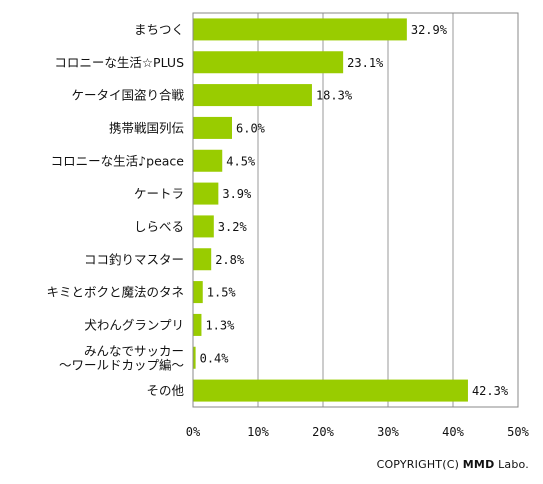 This screenshot has width=543, height=484. Describe the element at coordinates (258, 432) in the screenshot. I see `x-tick-label: 10%` at that location.